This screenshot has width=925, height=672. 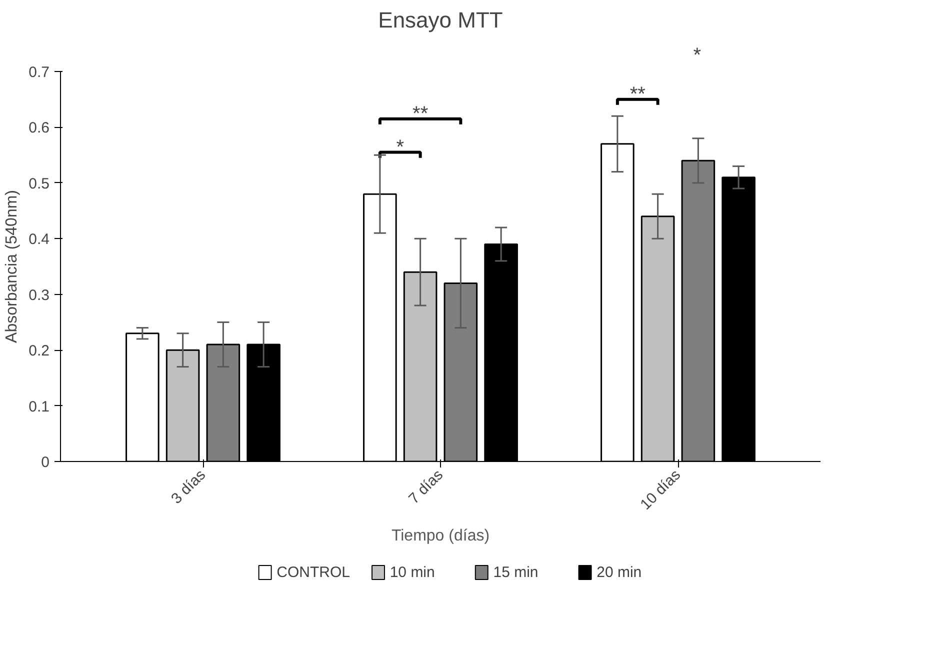 What do you see at coordinates (39, 183) in the screenshot?
I see `y-tick-label: 0.5` at bounding box center [39, 183].